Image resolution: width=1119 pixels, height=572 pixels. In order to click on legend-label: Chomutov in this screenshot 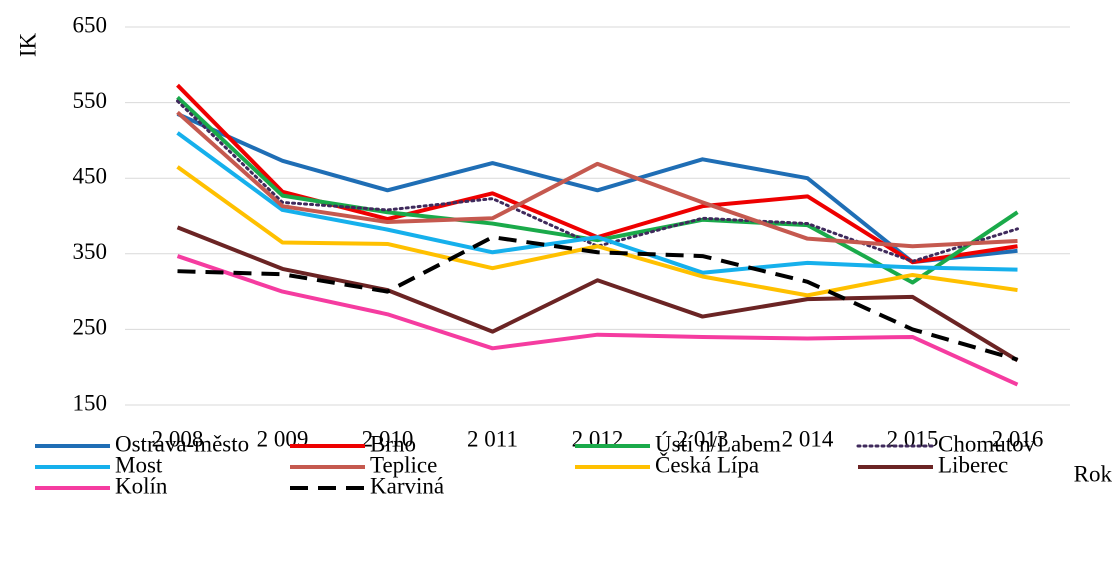, I will do `click(987, 443)`.